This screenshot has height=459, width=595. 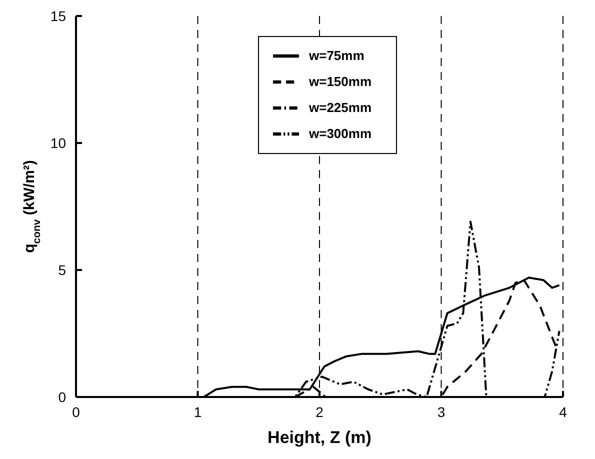 What do you see at coordinates (58, 16) in the screenshot?
I see `y-tick-label: 15` at bounding box center [58, 16].